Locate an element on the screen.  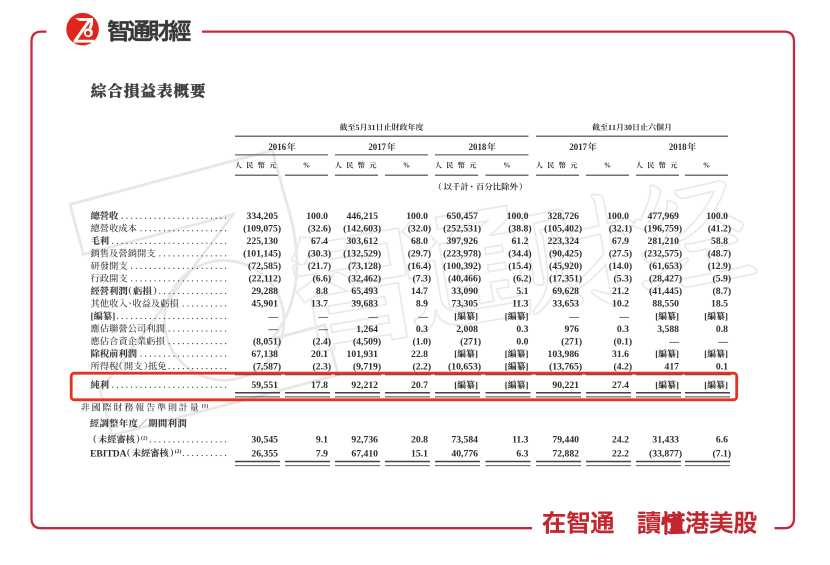
svg-text: EBITDA is located at coordinates (108, 454).